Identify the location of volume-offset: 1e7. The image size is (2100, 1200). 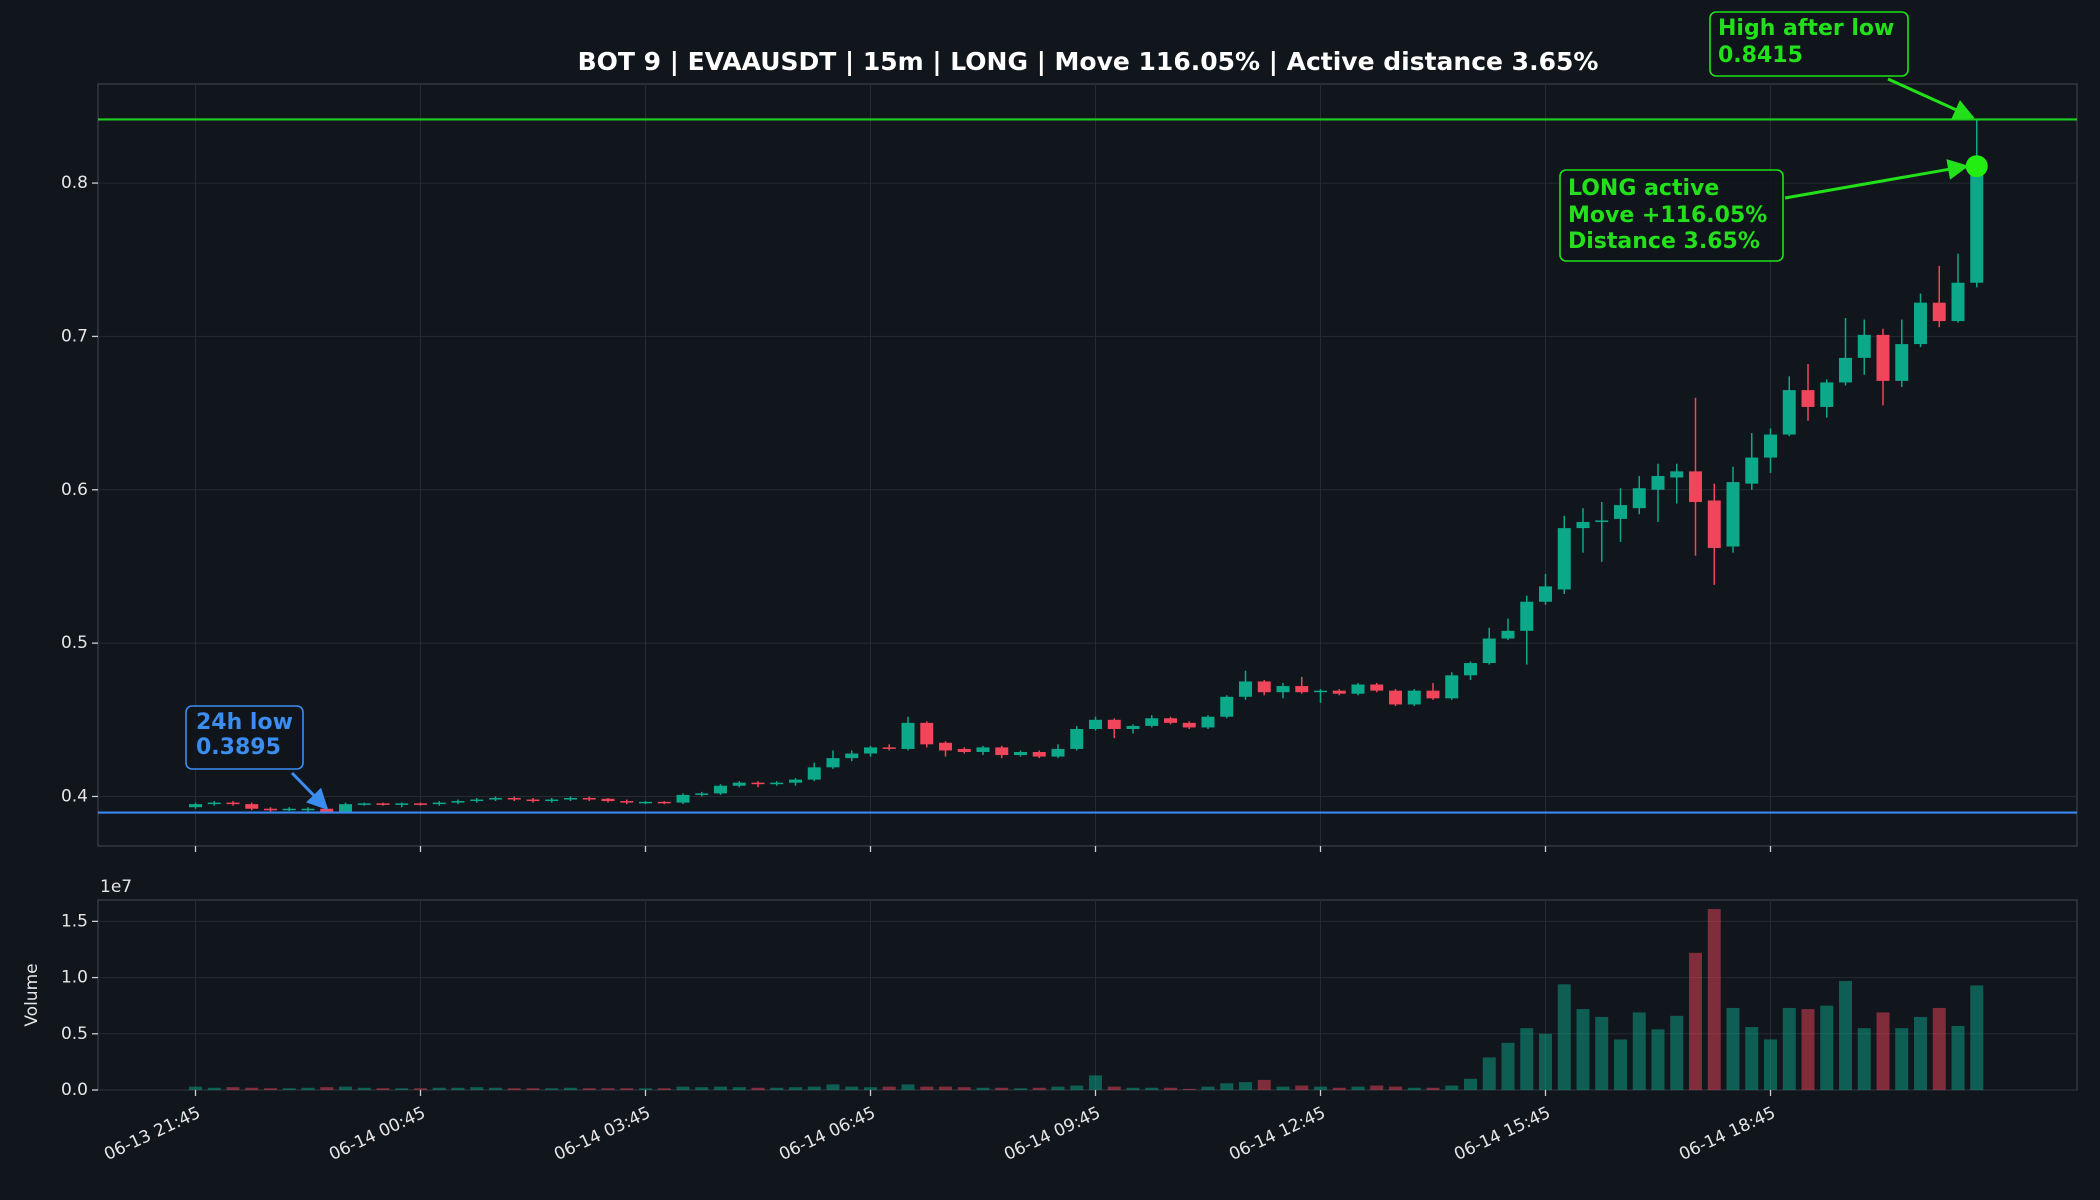
(116, 887).